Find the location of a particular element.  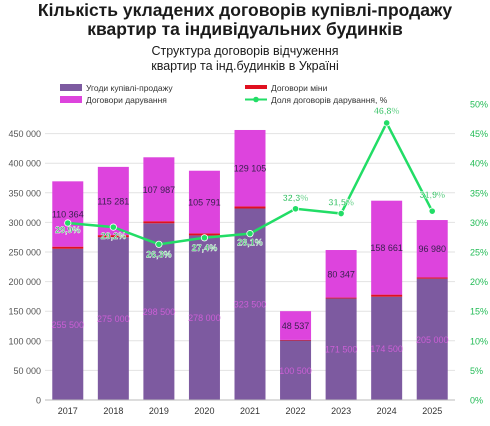

y-right-tick-label: 40% is located at coordinates (479, 164).